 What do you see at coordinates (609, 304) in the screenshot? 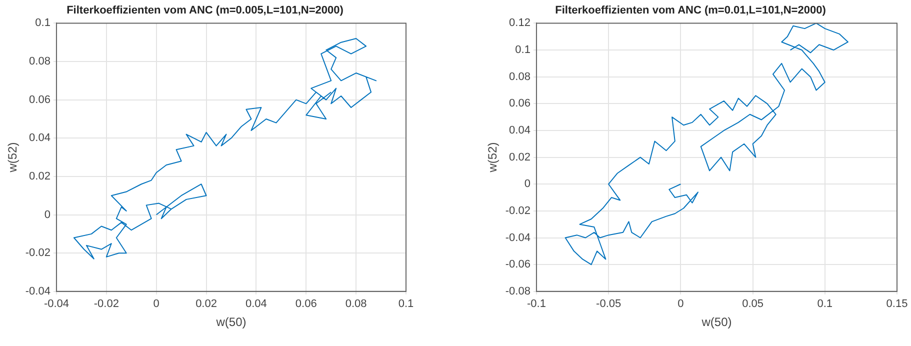
I see `x-tick-label: -0.05` at bounding box center [609, 304].